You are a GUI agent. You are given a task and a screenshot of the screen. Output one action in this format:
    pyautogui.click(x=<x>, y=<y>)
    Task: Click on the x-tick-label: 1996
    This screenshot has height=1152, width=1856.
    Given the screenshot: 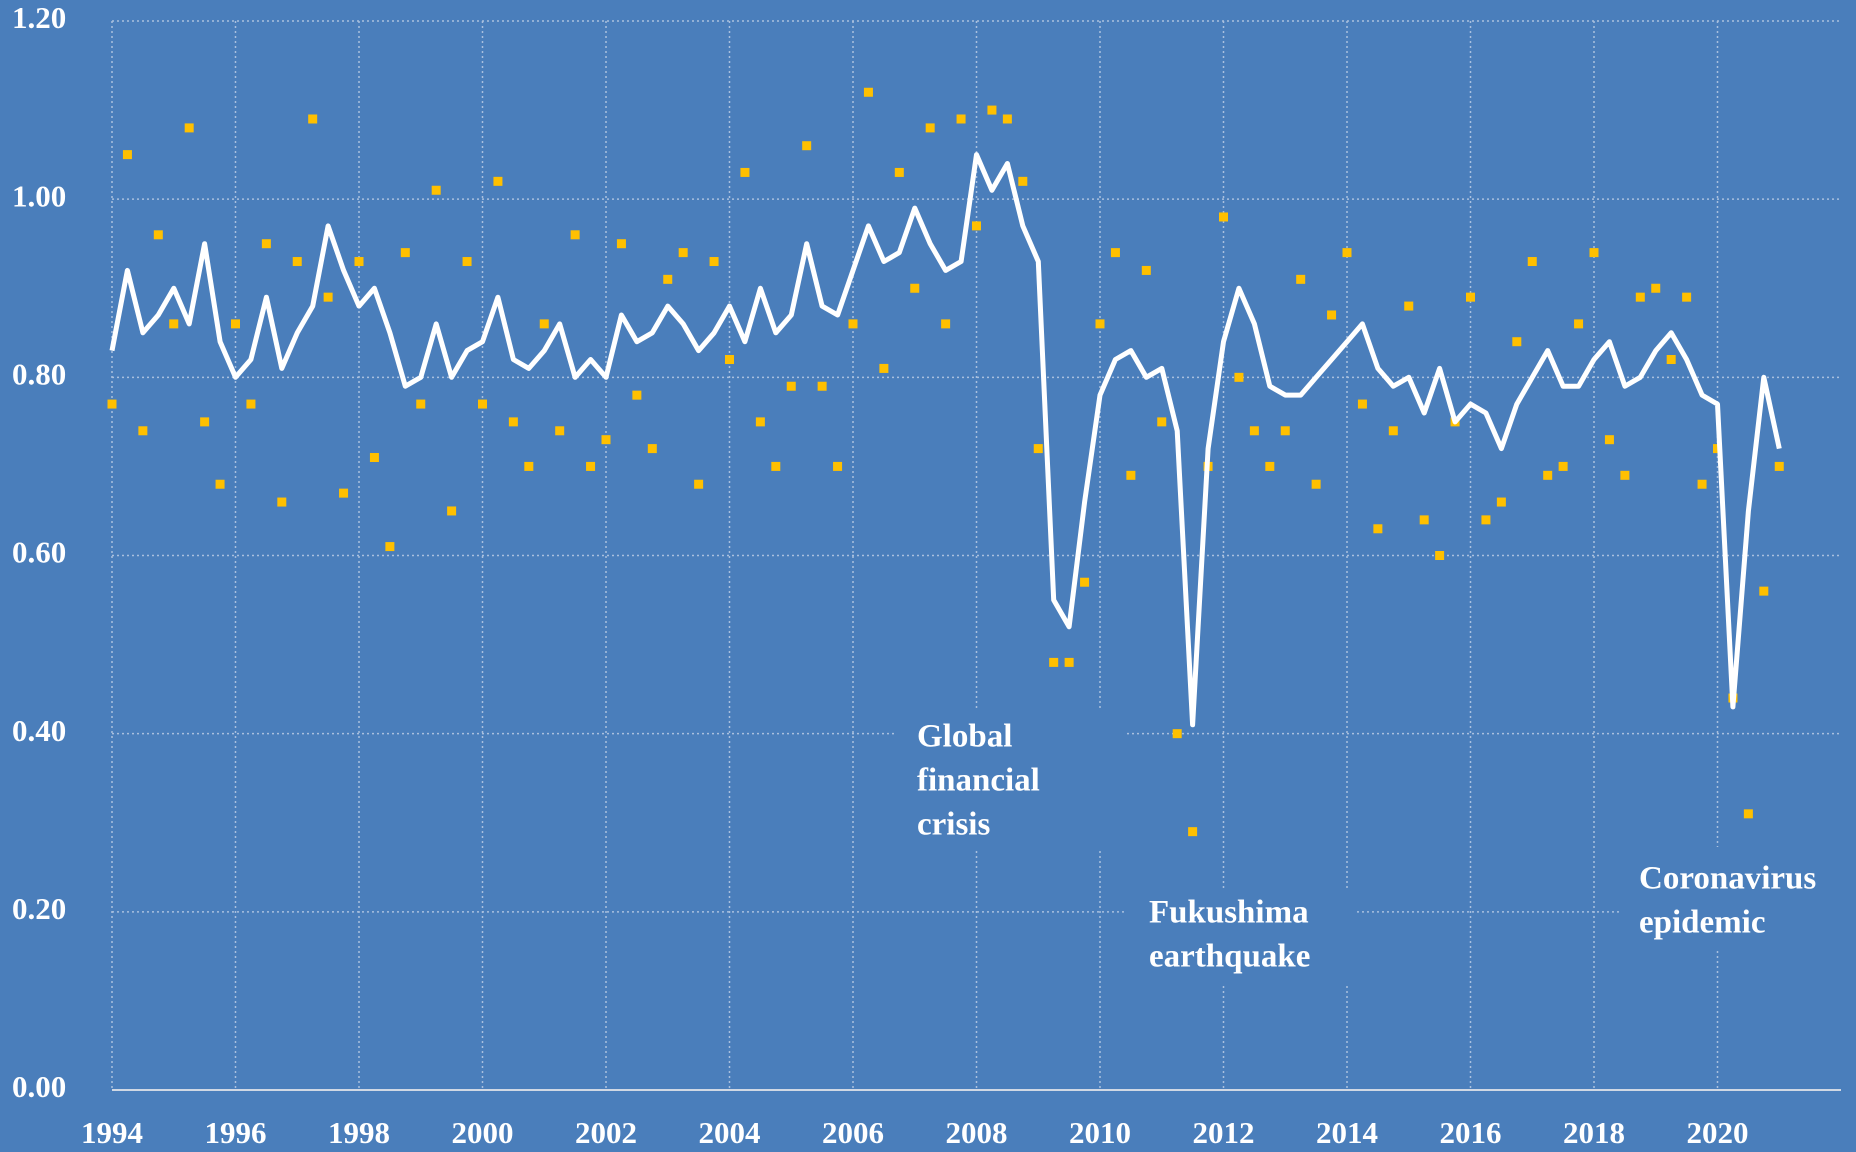 What is the action you would take?
    pyautogui.click(x=236, y=1132)
    